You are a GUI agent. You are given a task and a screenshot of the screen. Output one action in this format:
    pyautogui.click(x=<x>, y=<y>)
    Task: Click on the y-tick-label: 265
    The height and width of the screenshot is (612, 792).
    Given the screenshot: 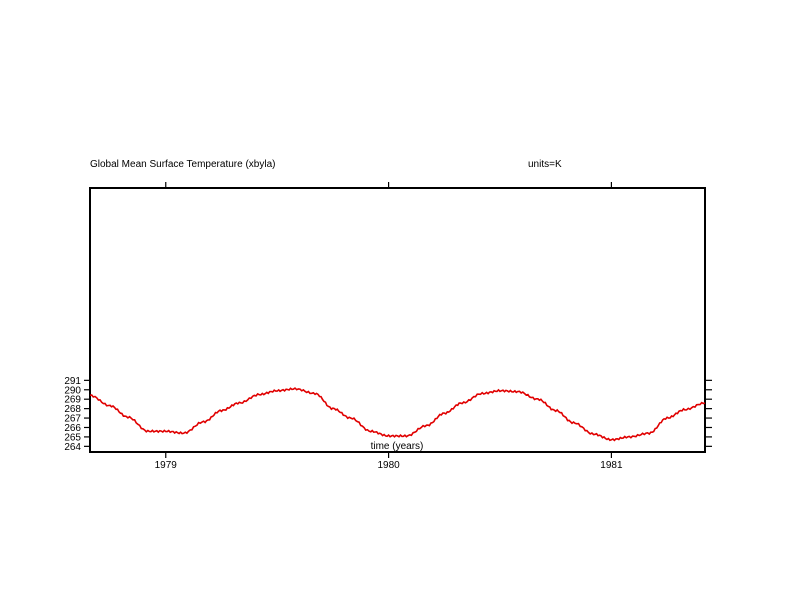 What is the action you would take?
    pyautogui.click(x=72, y=437)
    